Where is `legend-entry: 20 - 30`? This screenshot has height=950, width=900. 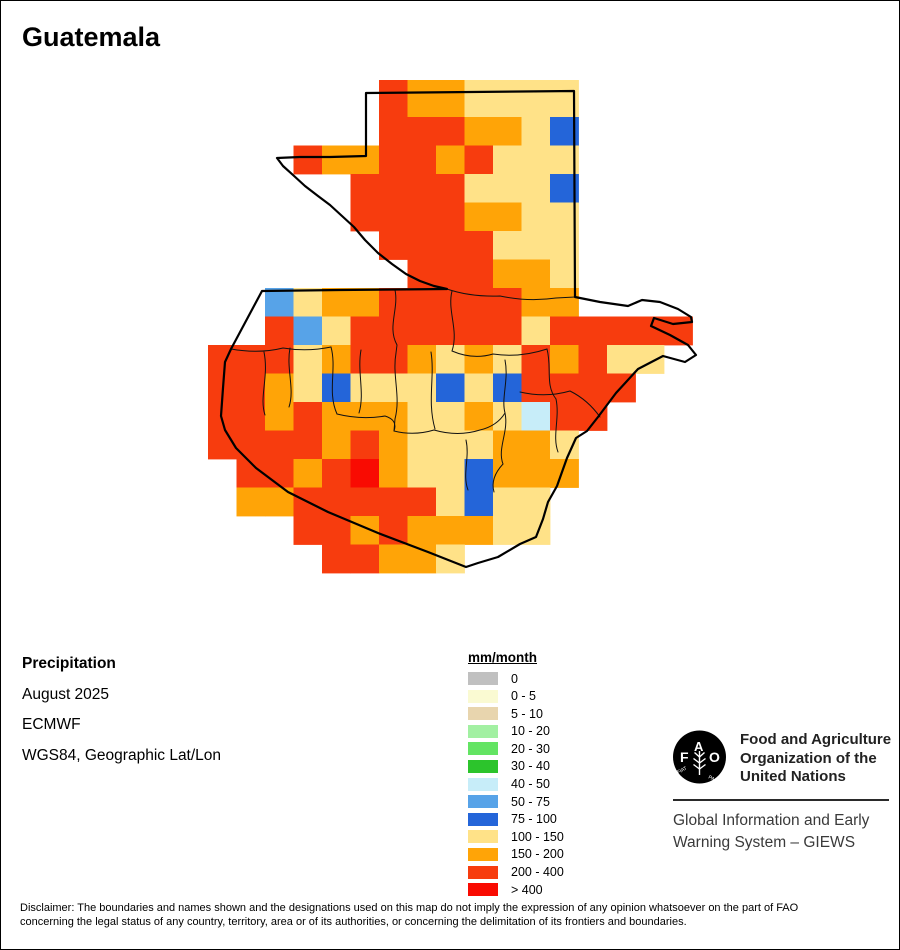
legend-entry: 20 - 30 is located at coordinates (516, 748).